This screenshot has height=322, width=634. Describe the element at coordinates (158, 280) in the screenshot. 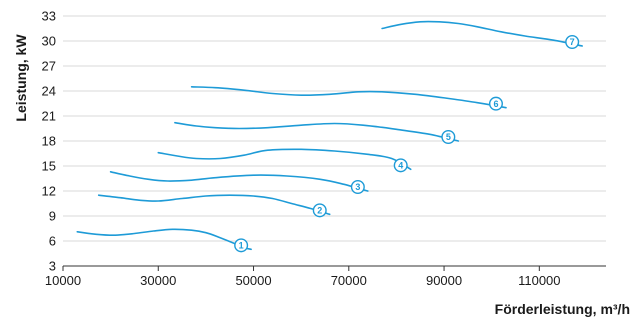

I see `x-tick-label: 30000` at that location.